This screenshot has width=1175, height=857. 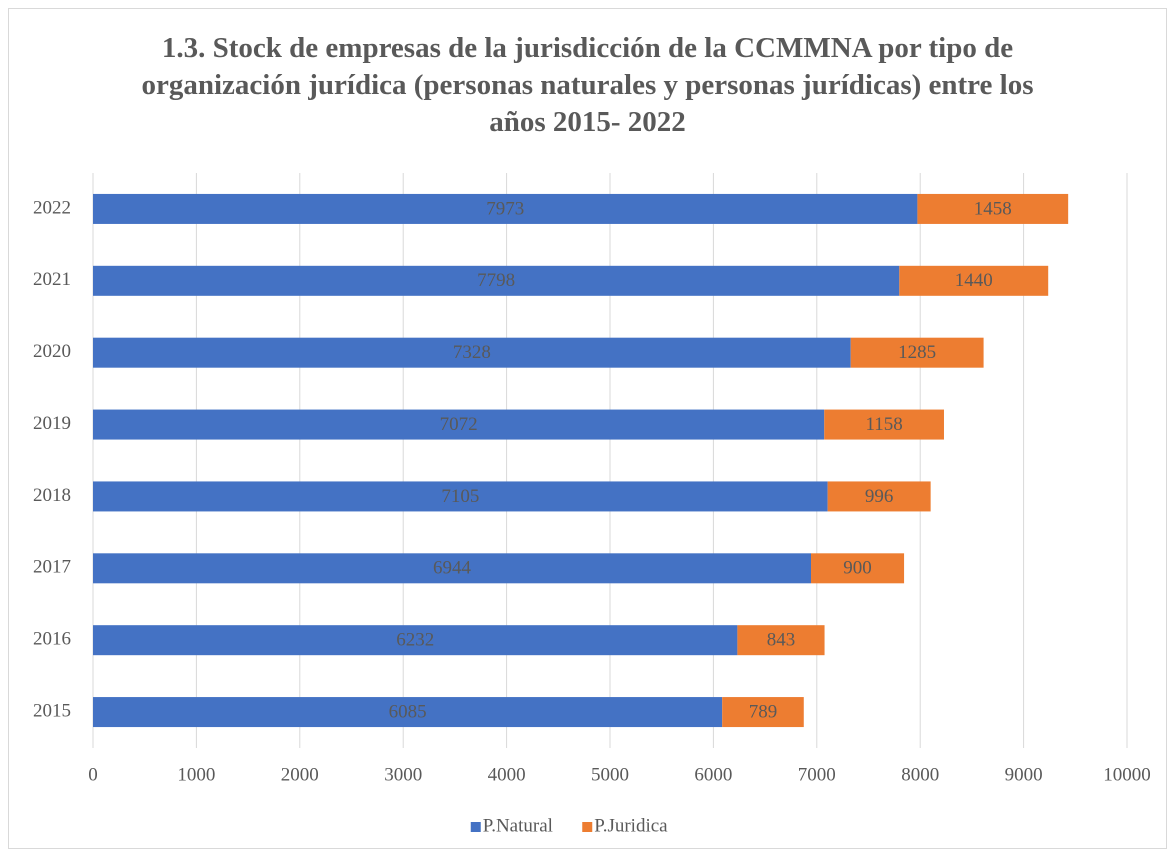 What do you see at coordinates (300, 774) in the screenshot?
I see `x-tick-label: 2000` at bounding box center [300, 774].